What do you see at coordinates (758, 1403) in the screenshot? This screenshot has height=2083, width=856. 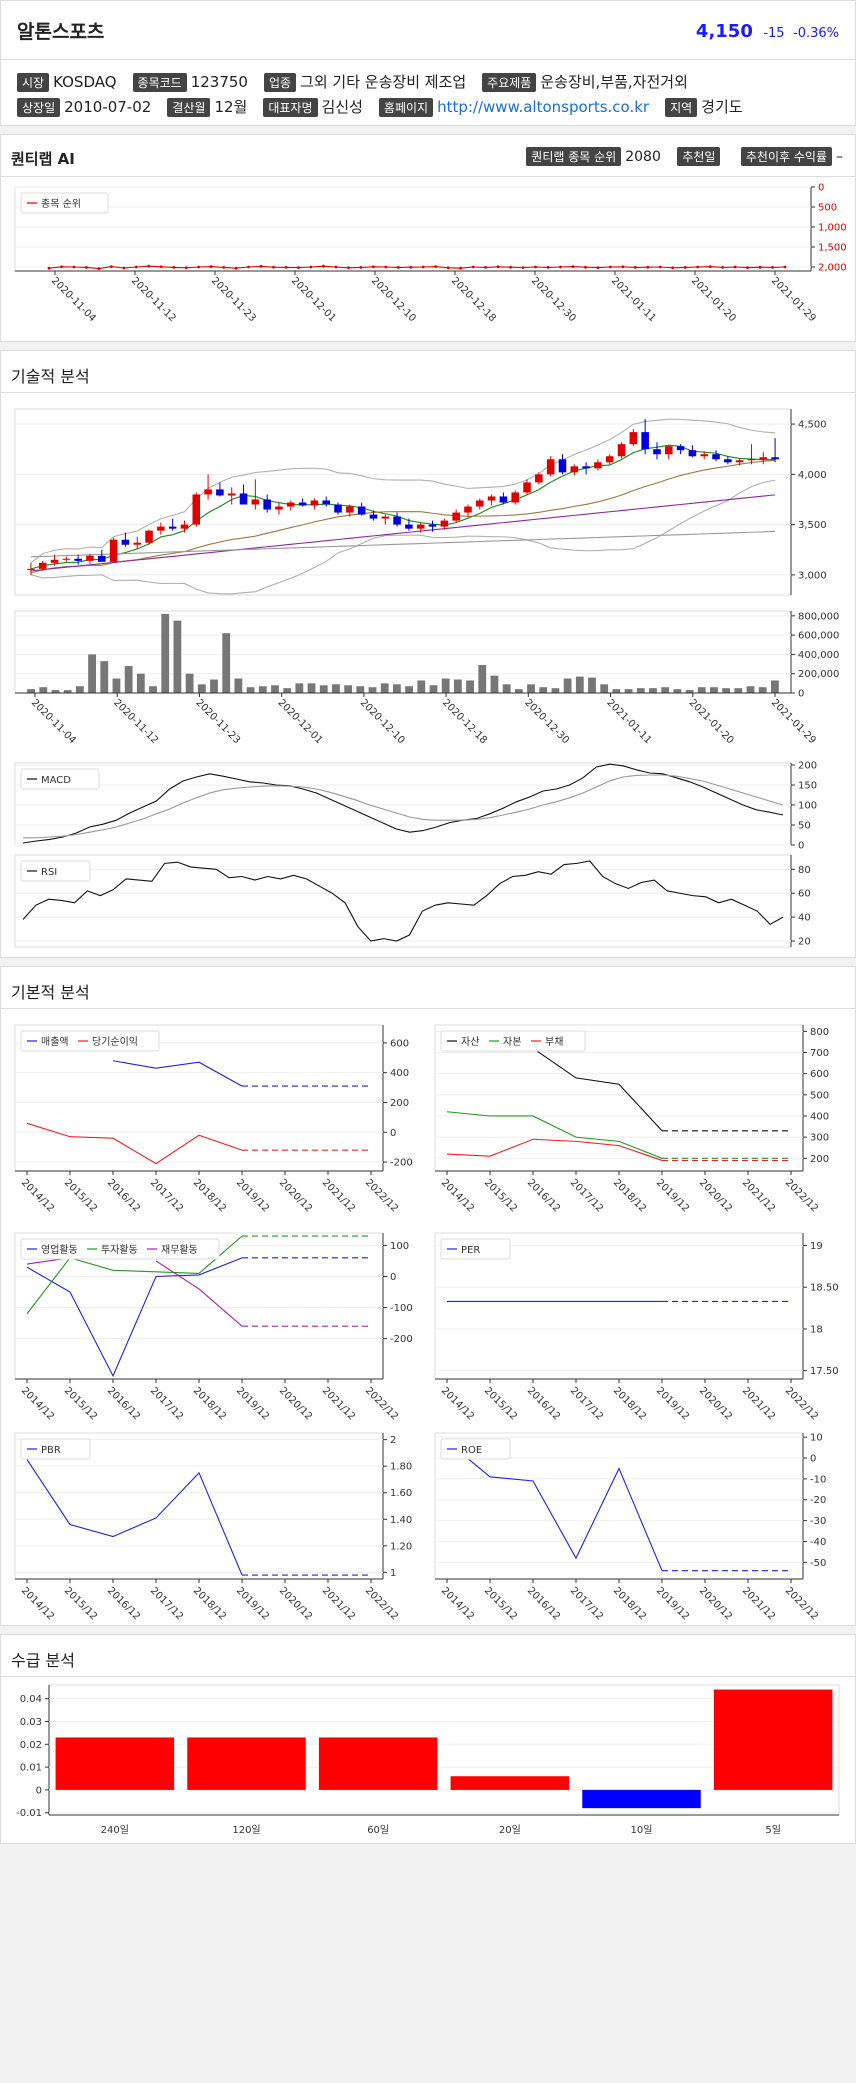 I see `x-tick-label: 2021/12` at bounding box center [758, 1403].